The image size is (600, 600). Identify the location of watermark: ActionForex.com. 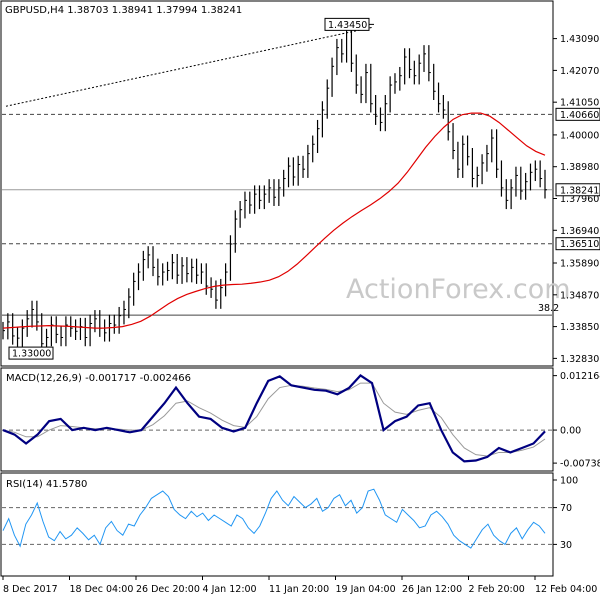
(458, 289).